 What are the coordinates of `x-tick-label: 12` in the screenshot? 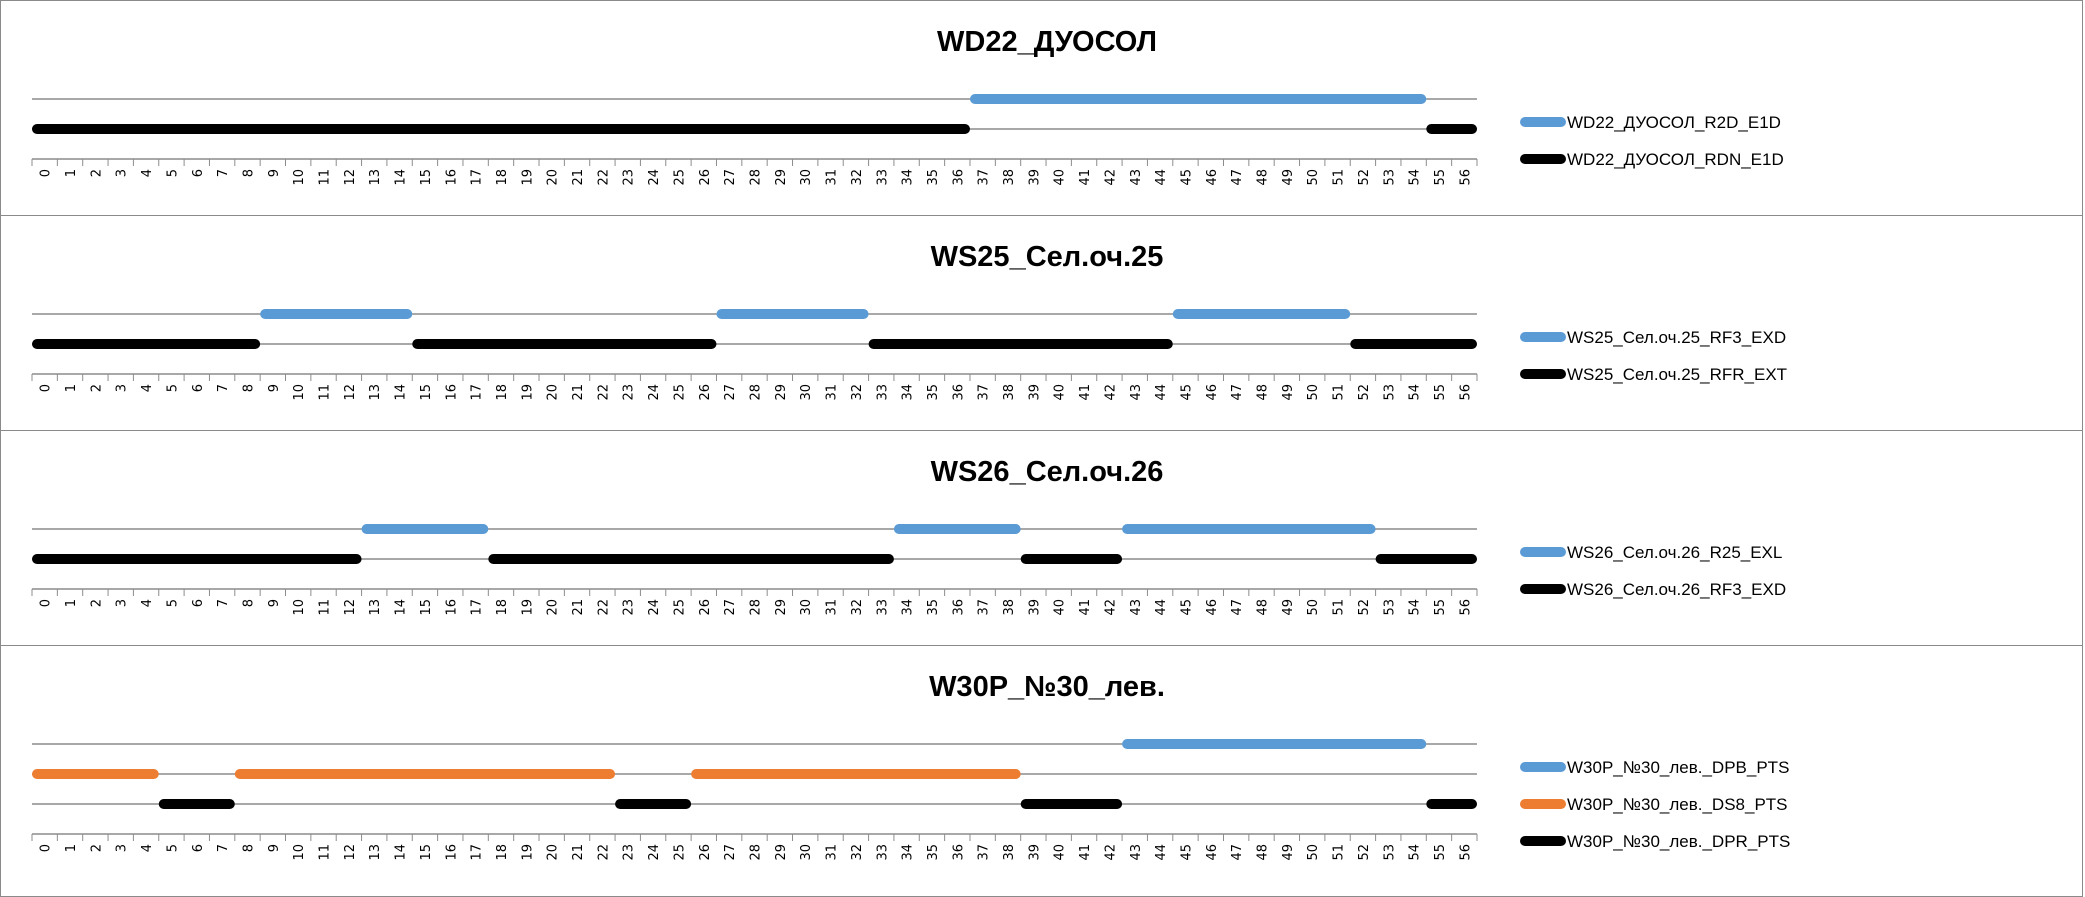 It's located at (350, 177).